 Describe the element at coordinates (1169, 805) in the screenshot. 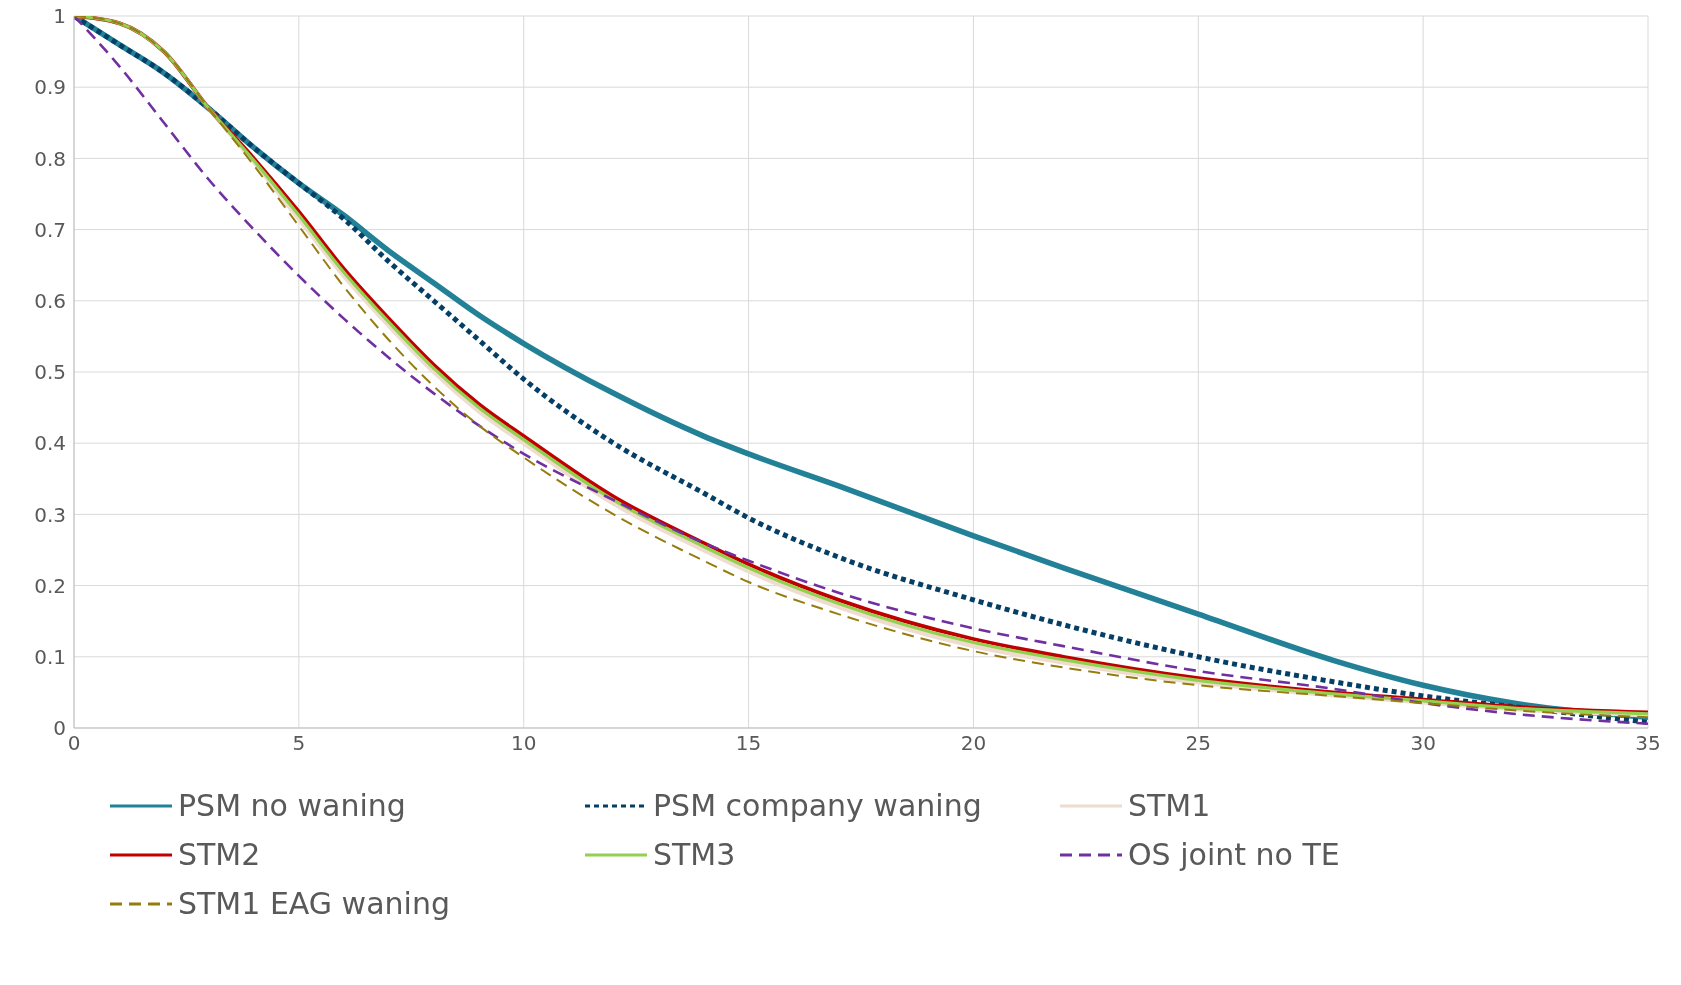

I see `legend-label: STM1` at that location.